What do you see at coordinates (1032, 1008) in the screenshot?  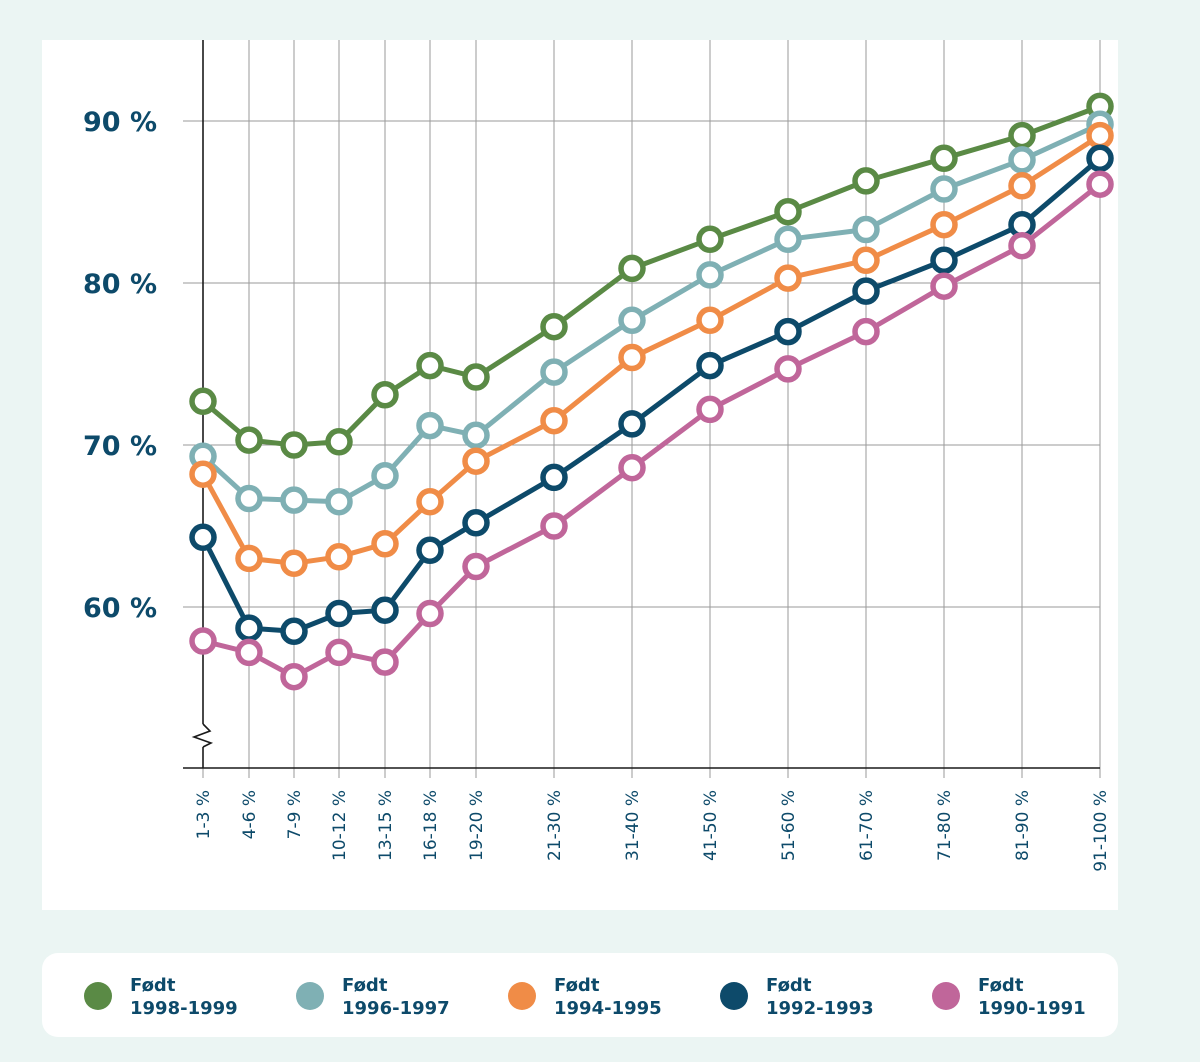 I see `legend-label-line2: 1990-1991` at bounding box center [1032, 1008].